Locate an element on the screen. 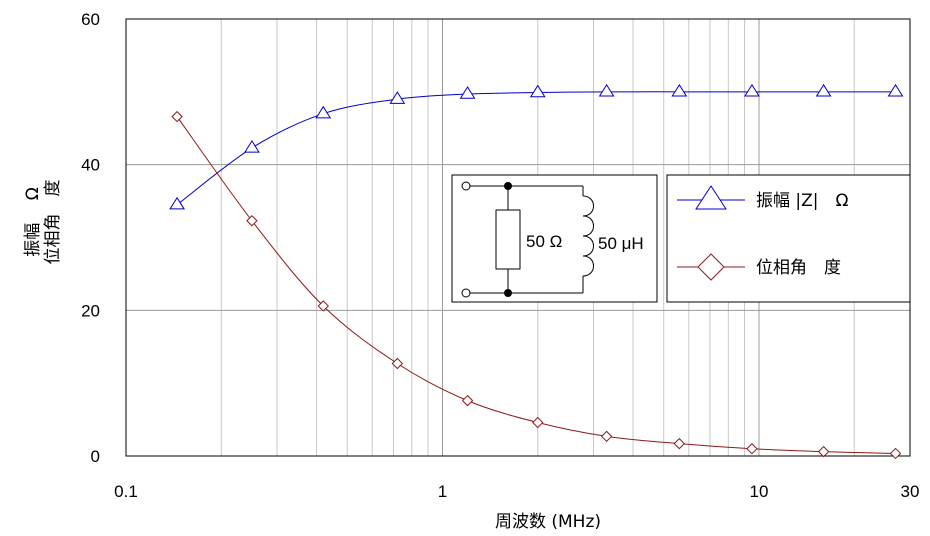  y-tick-label: 0 is located at coordinates (95, 456).